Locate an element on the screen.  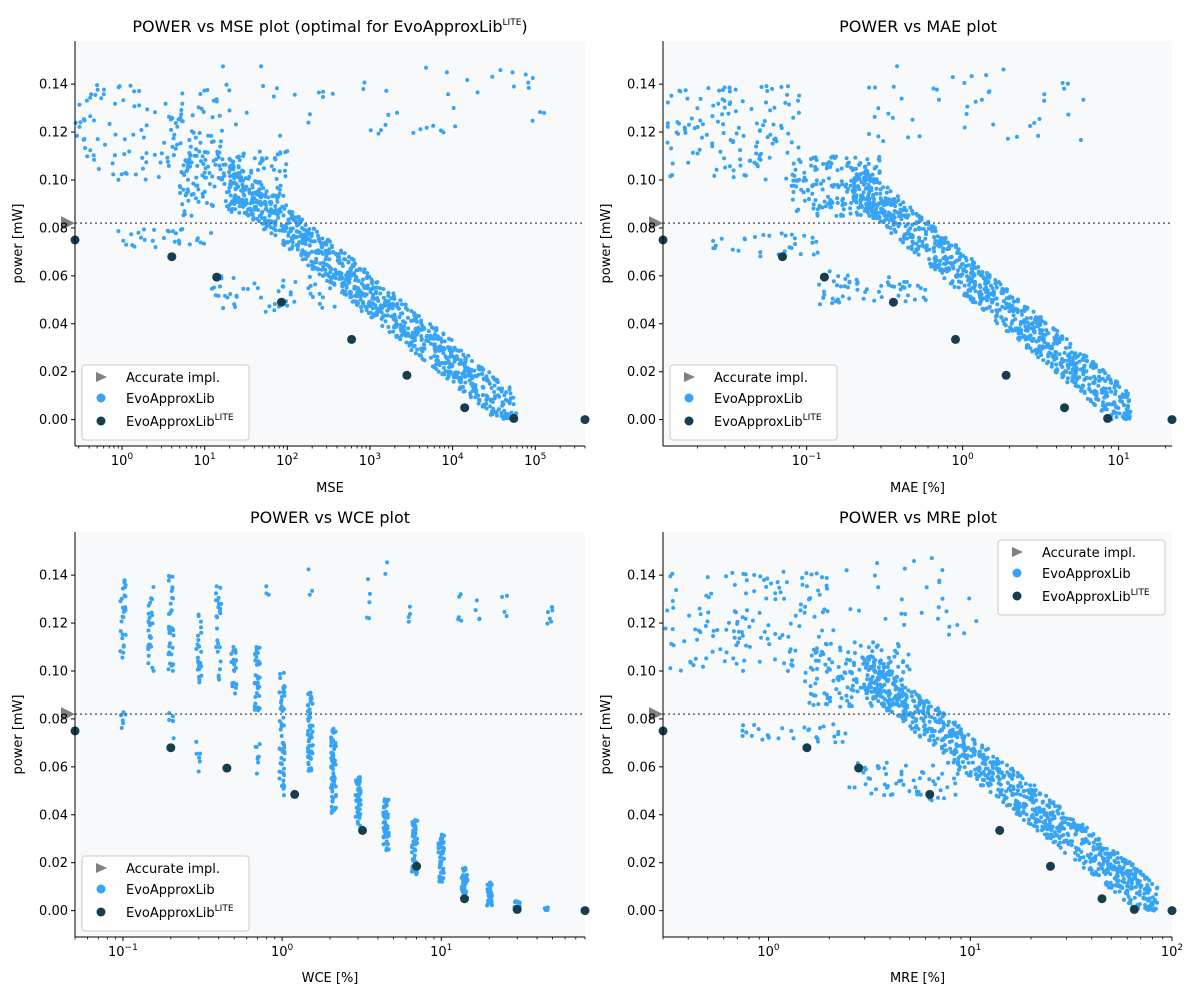
lite-point is located at coordinates (585, 420).